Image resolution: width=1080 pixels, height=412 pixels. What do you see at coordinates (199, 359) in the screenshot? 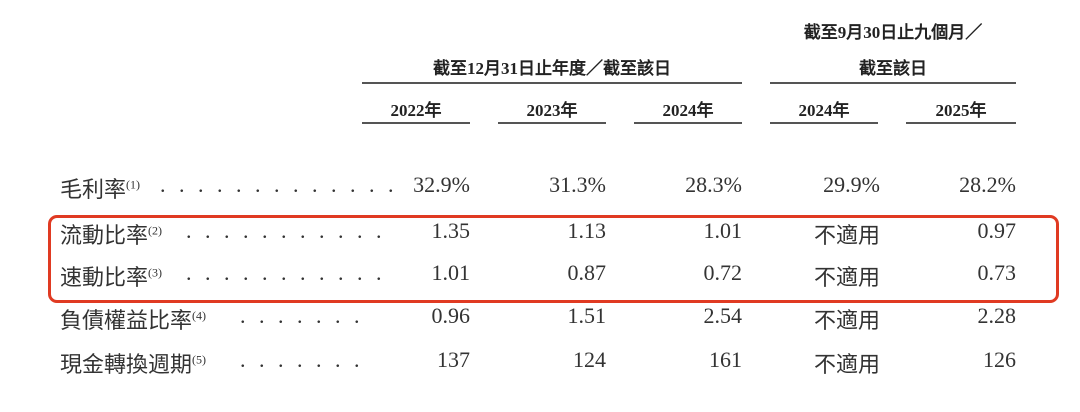
I see `footnote-ref: (5)` at bounding box center [199, 359].